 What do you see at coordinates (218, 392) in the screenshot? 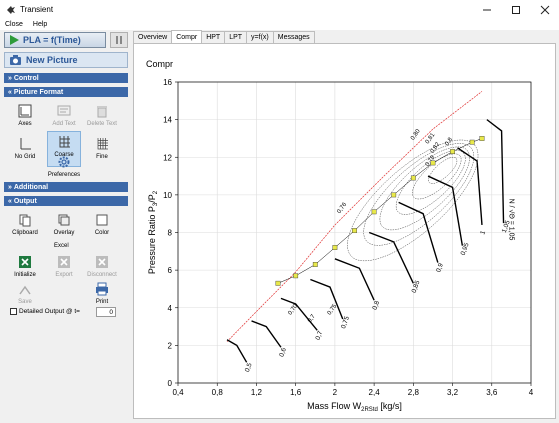
I see `x-tick-label: 0,8` at bounding box center [218, 392].